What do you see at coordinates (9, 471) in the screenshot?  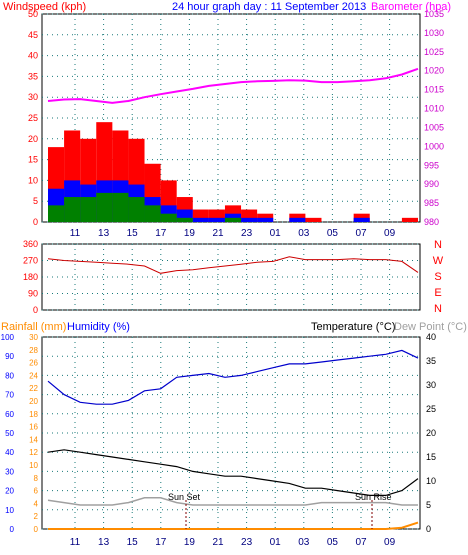 I see `humidity-tick-label: 30` at bounding box center [9, 471].